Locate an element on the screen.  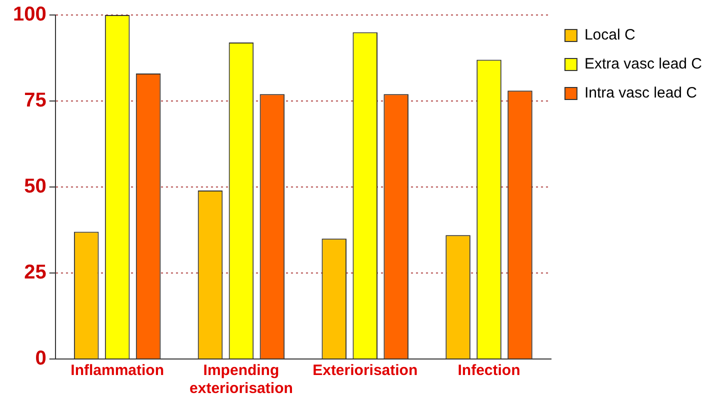
y-tick-label: 50 is located at coordinates (35, 187).